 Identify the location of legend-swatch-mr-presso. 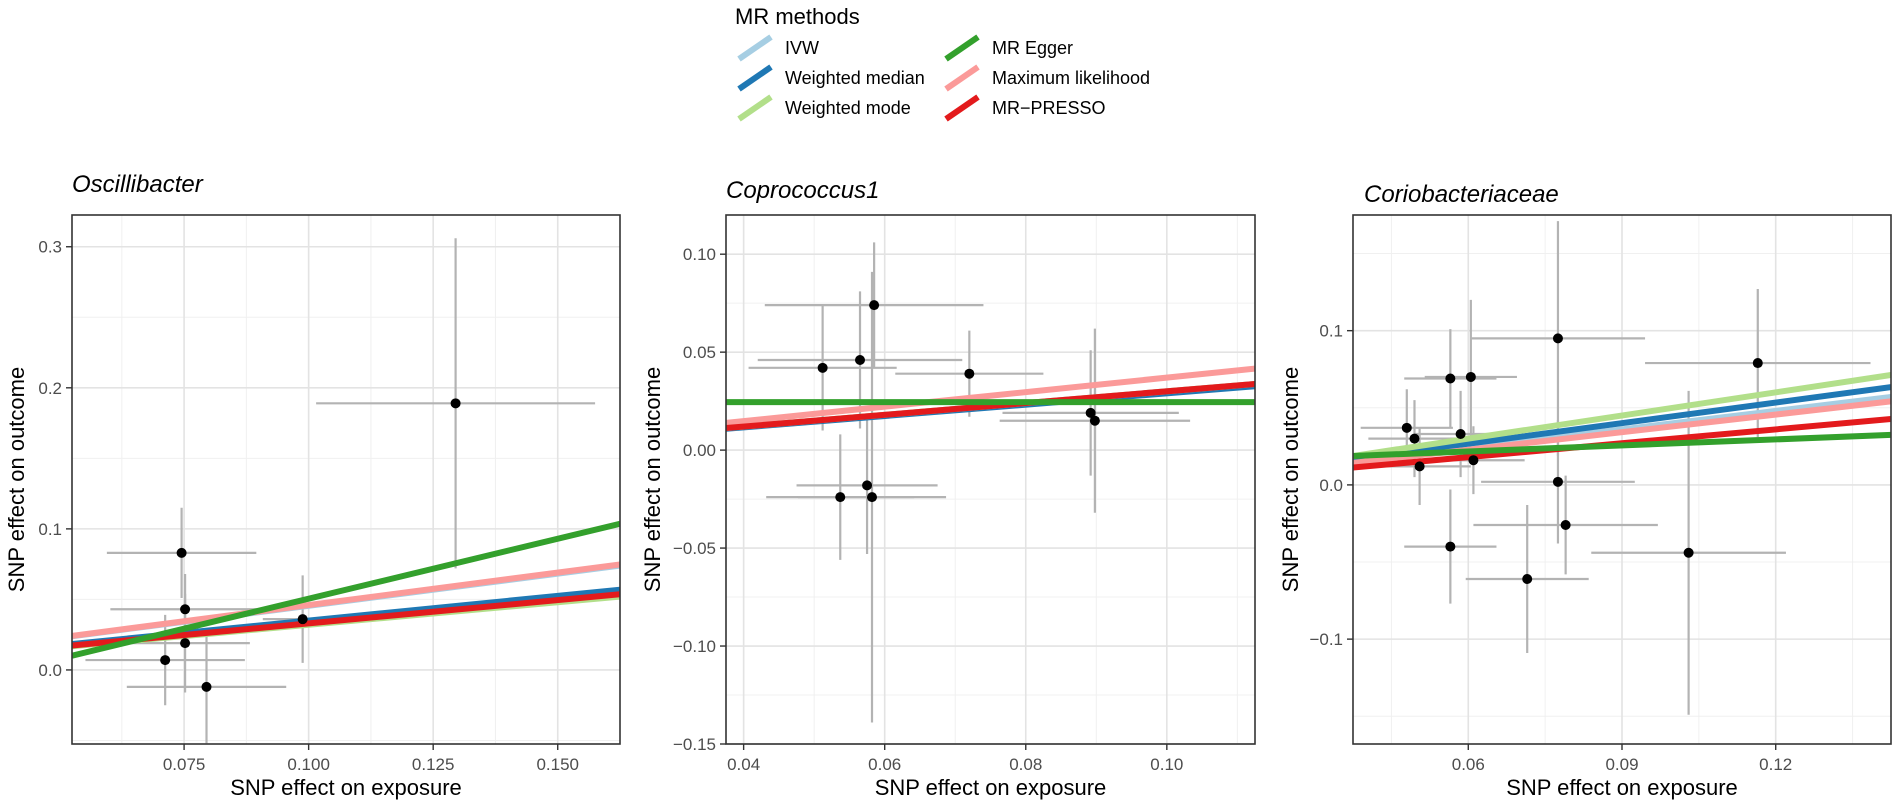
(962, 108).